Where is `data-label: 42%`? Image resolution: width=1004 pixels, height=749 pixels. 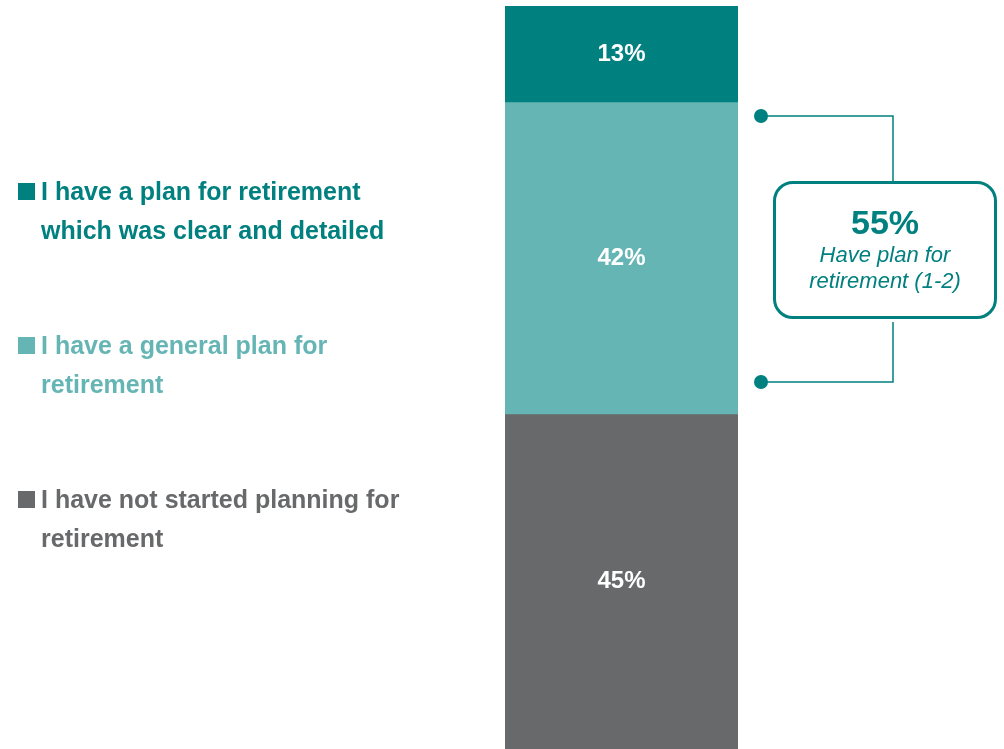
data-label: 42% is located at coordinates (621, 257).